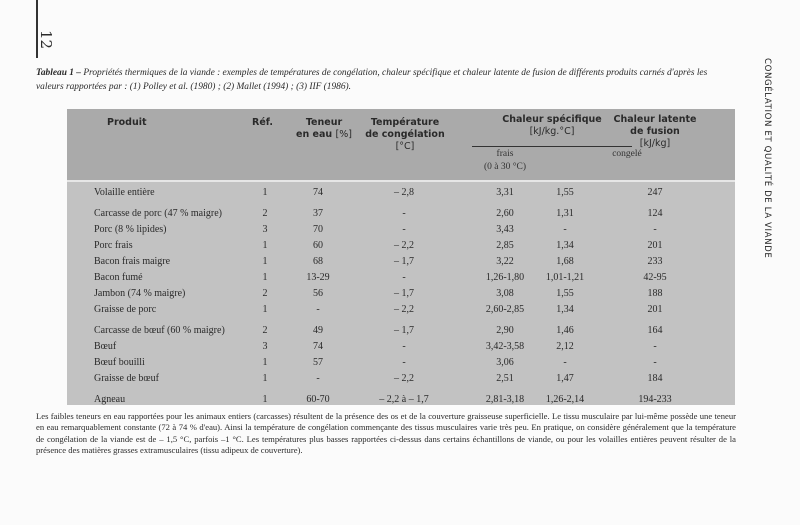 The image size is (800, 525). Describe the element at coordinates (124, 192) in the screenshot. I see `cell-produit: Volaille entière` at that location.